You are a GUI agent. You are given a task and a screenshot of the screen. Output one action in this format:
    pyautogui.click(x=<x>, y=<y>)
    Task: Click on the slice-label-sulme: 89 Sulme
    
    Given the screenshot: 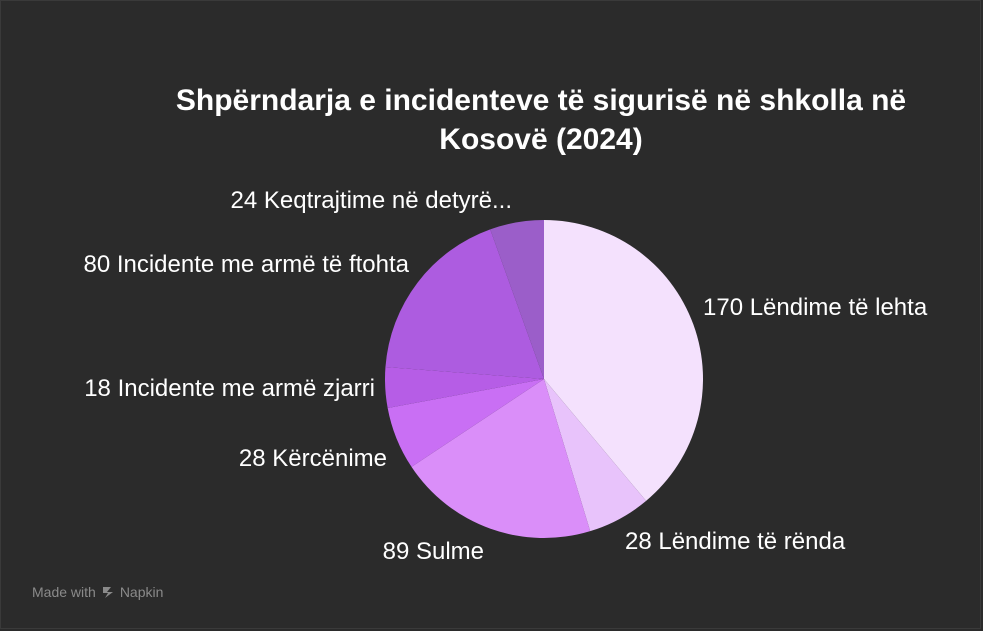 What is the action you would take?
    pyautogui.click(x=433, y=551)
    